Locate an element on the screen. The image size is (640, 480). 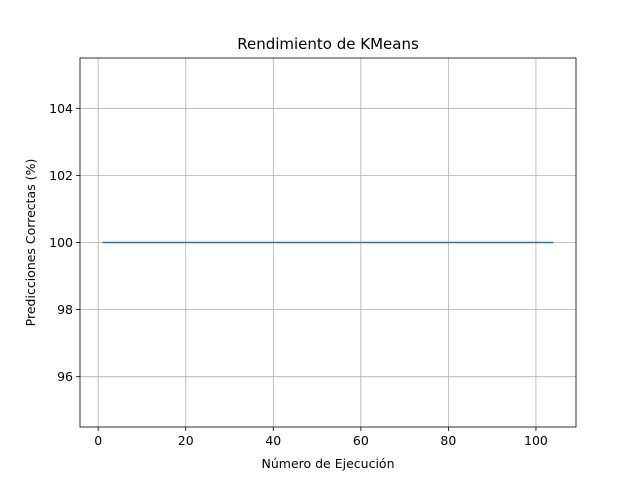
x-tick-label: 0 is located at coordinates (98, 440).